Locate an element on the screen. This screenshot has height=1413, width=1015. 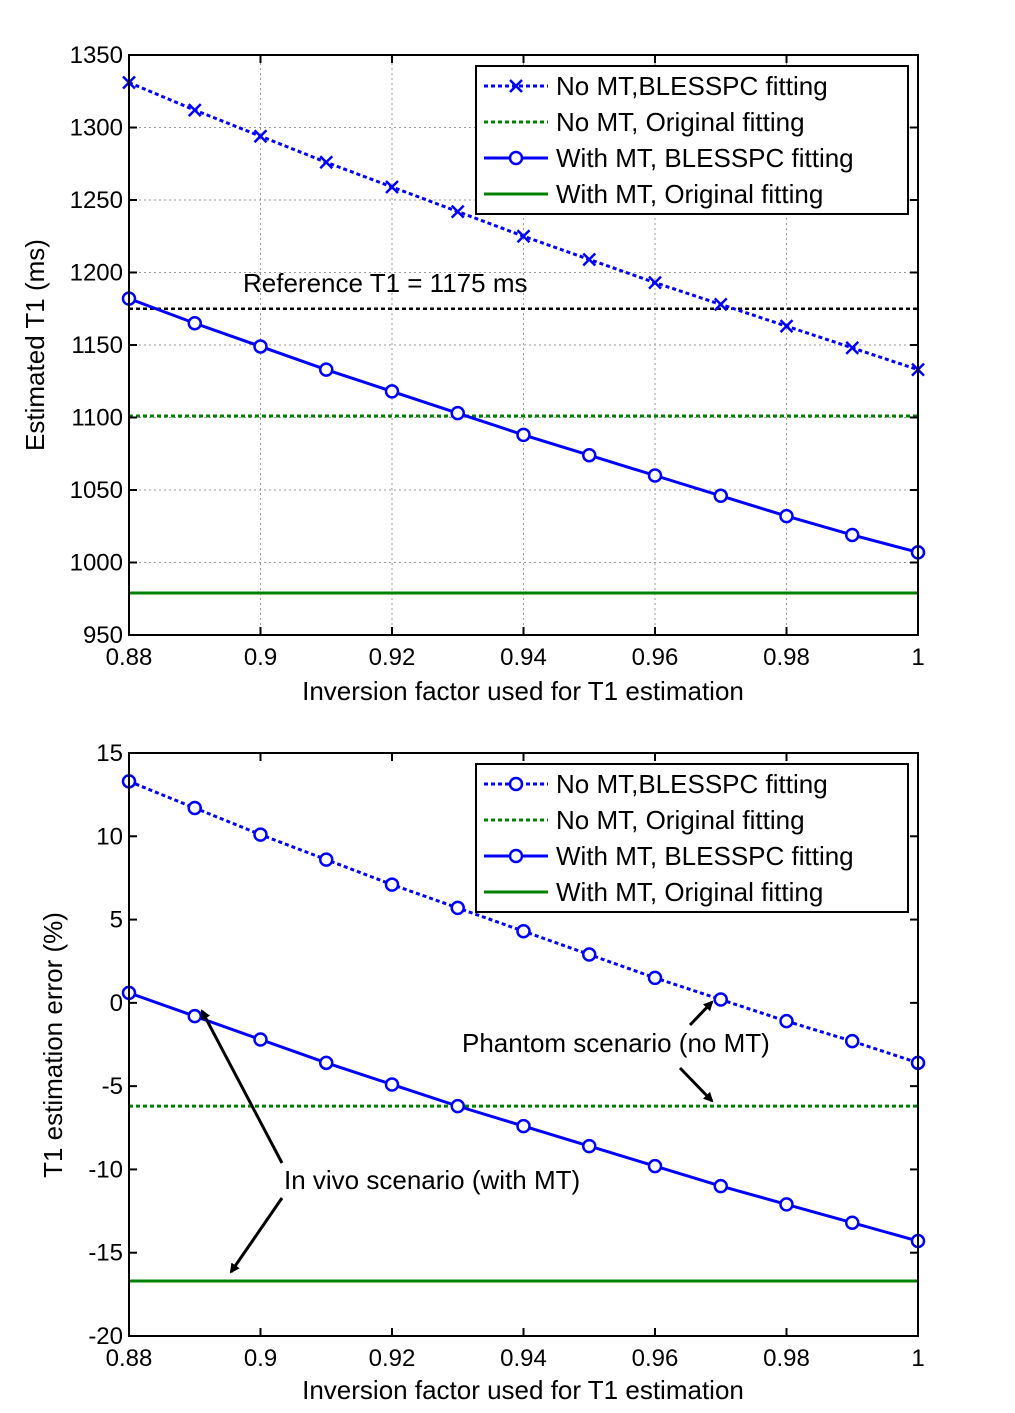
y-tick-label: 1050 is located at coordinates (96, 490).